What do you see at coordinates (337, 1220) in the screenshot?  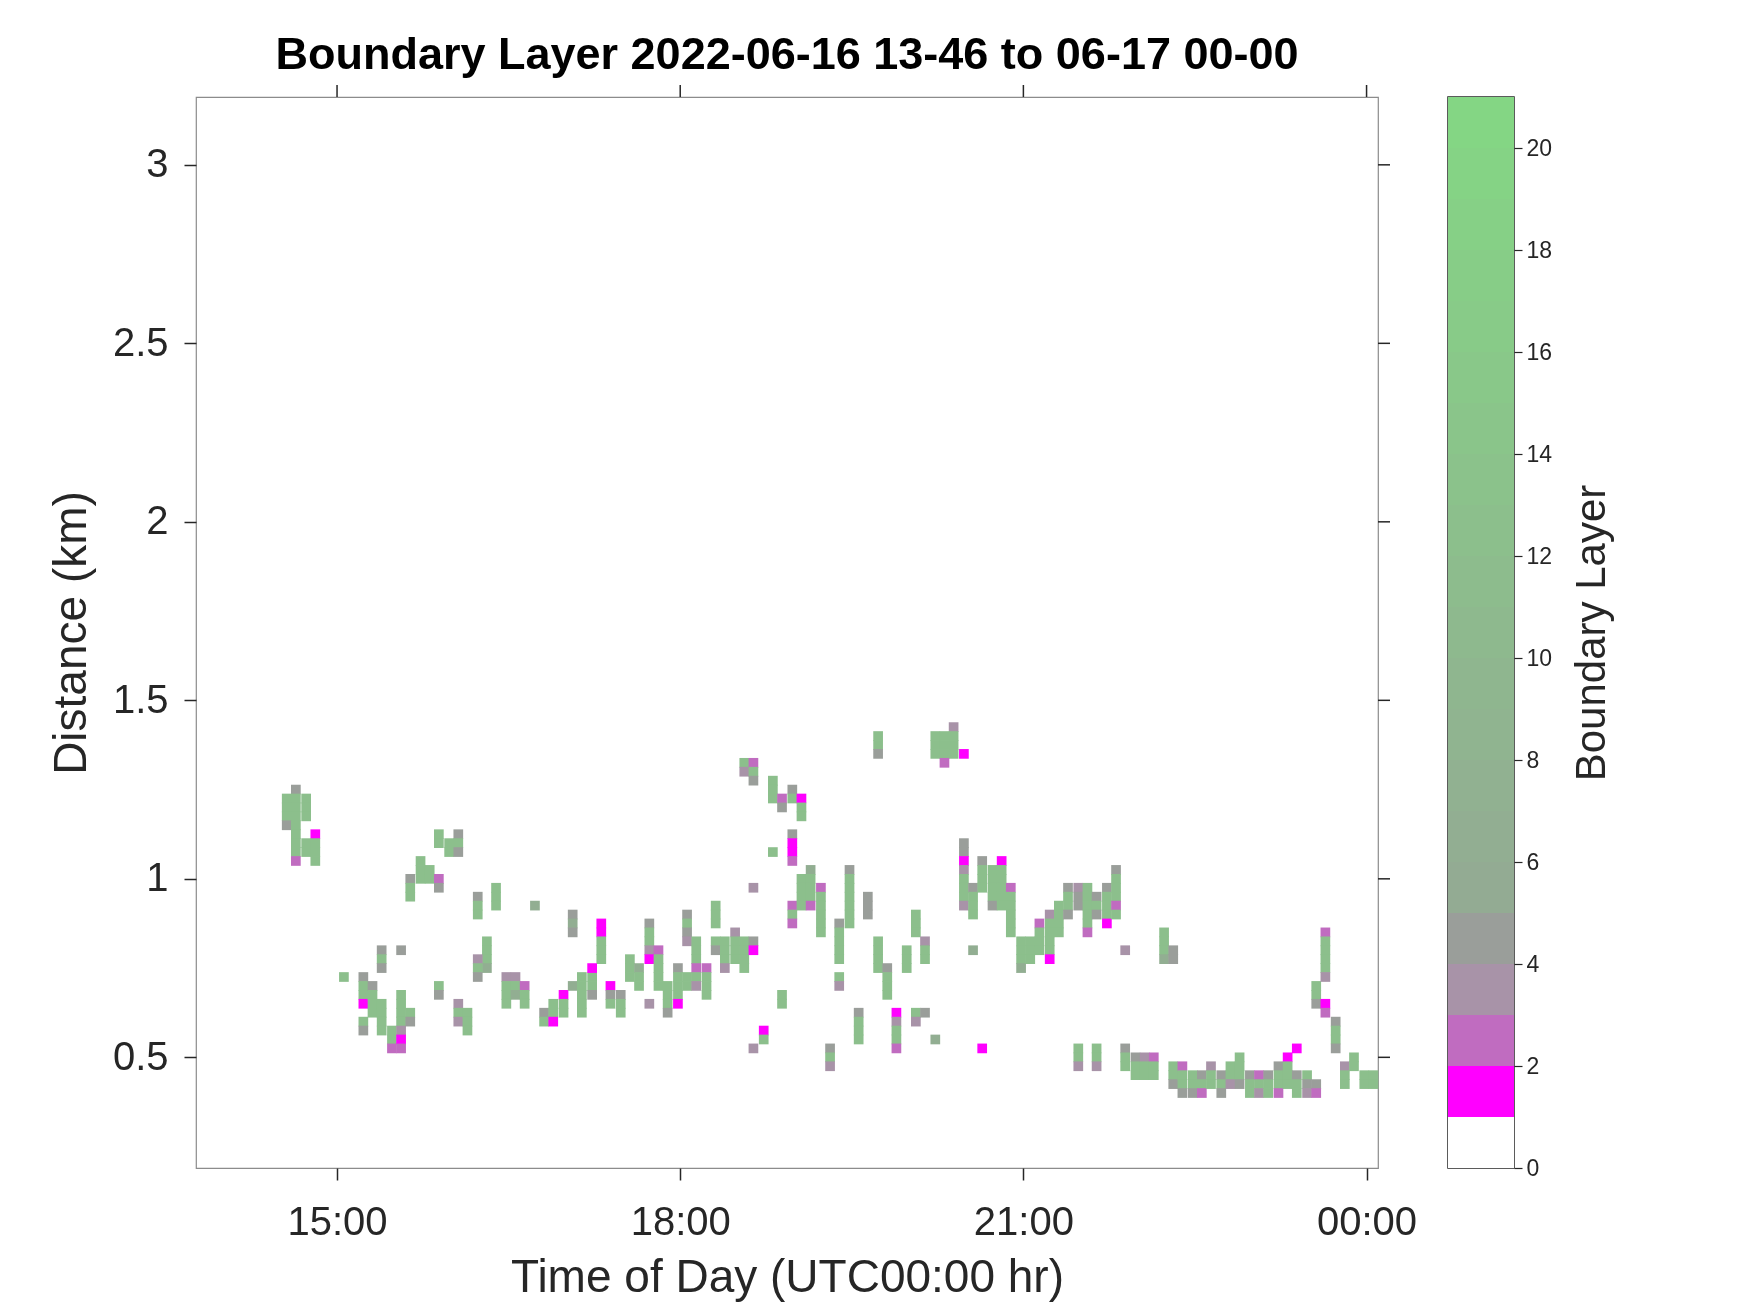 I see `x-tick-label: 15:00` at bounding box center [337, 1220].